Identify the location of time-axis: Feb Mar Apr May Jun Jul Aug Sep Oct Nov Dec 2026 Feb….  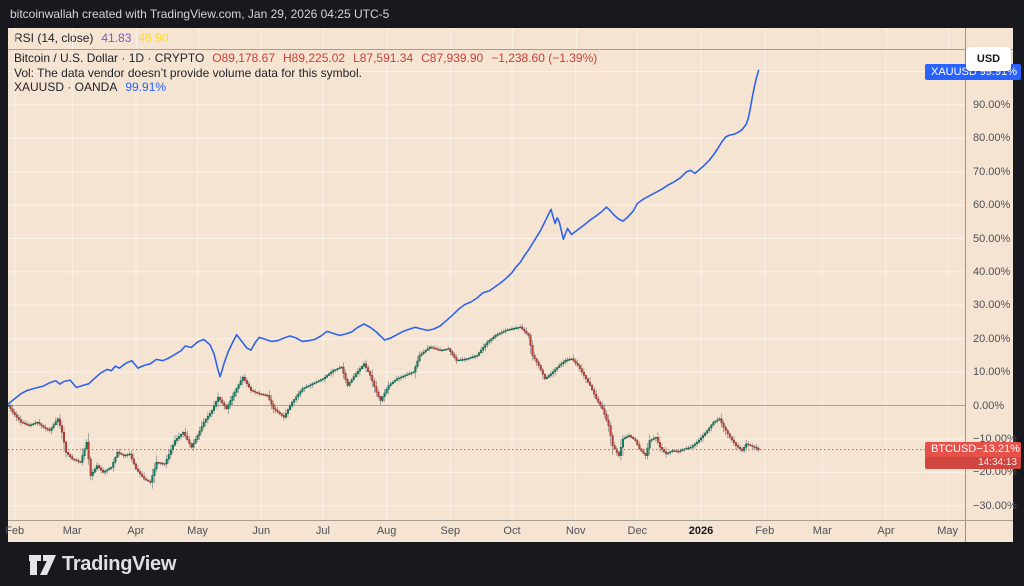
(485, 531).